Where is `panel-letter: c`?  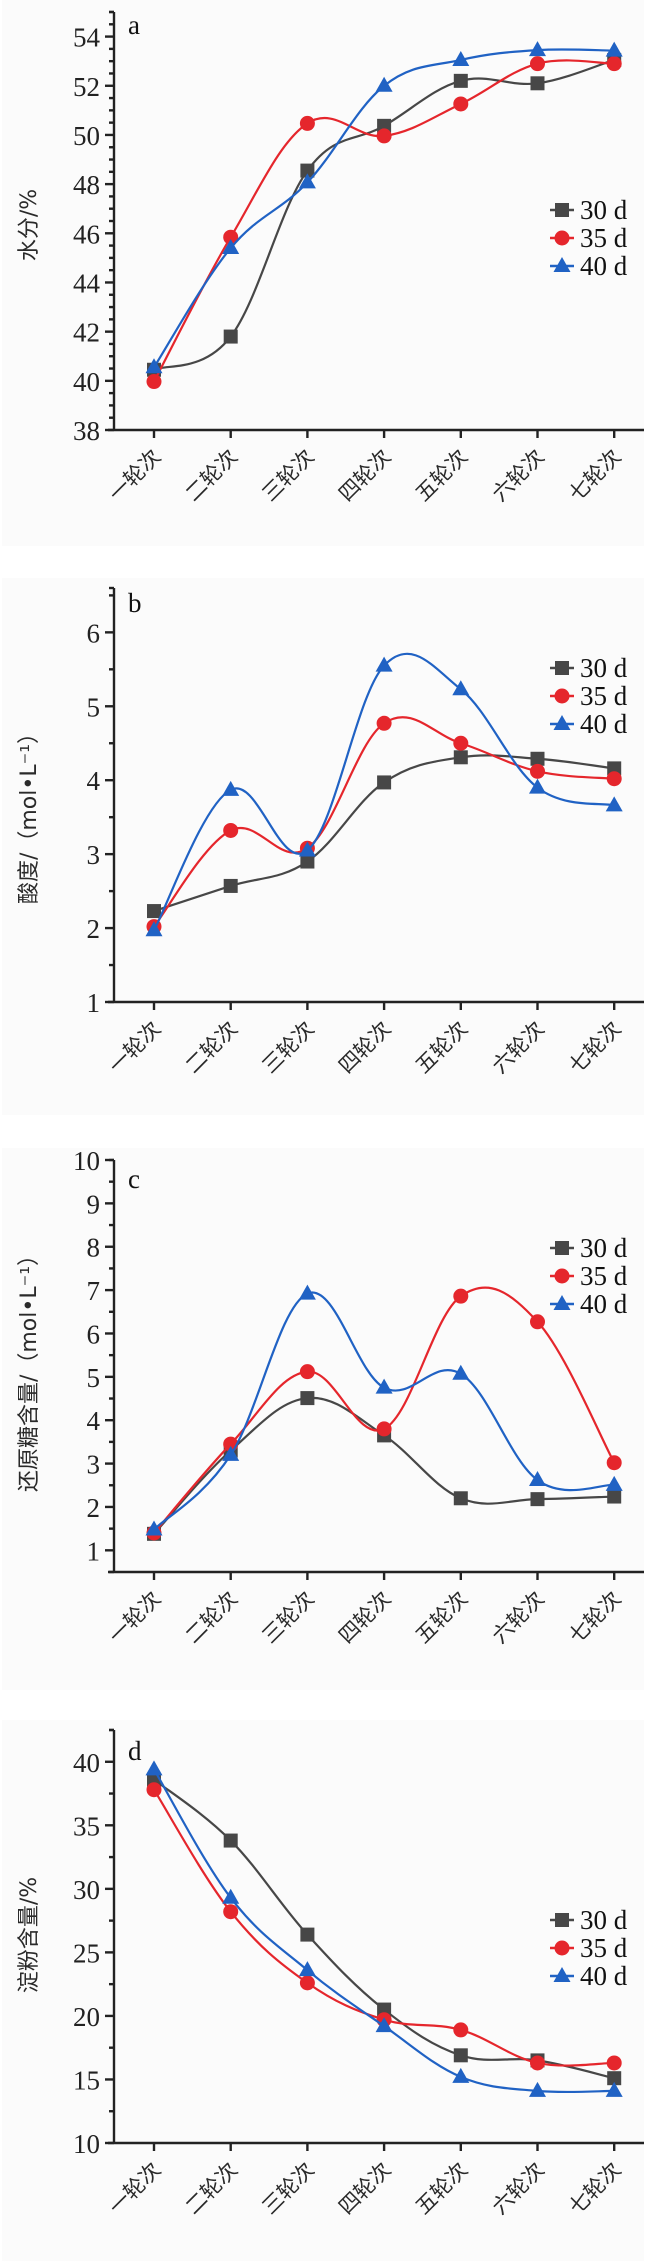
panel-letter: c is located at coordinates (134, 1179).